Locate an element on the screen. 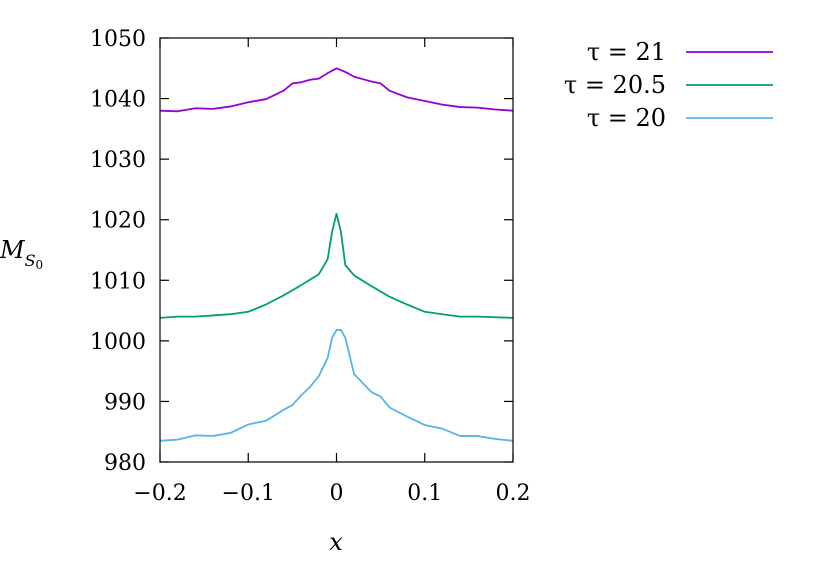  y-tick-labels: 980 990 1000 1010 1020 1030 1040 1050 is located at coordinates (118, 251).